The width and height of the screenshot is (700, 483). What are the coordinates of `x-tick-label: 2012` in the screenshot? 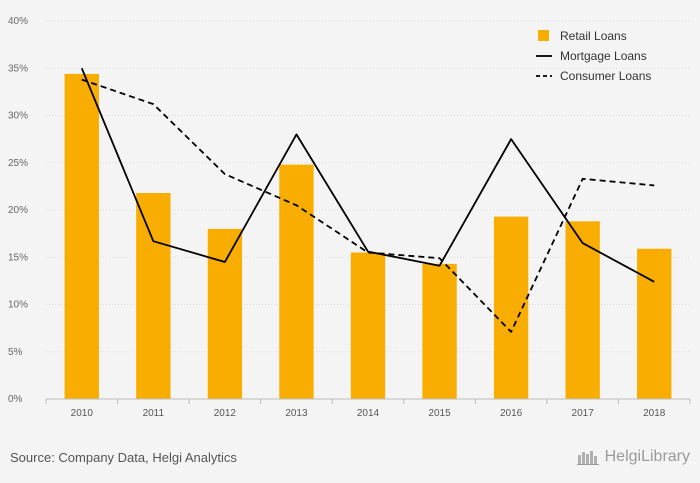 It's located at (225, 413).